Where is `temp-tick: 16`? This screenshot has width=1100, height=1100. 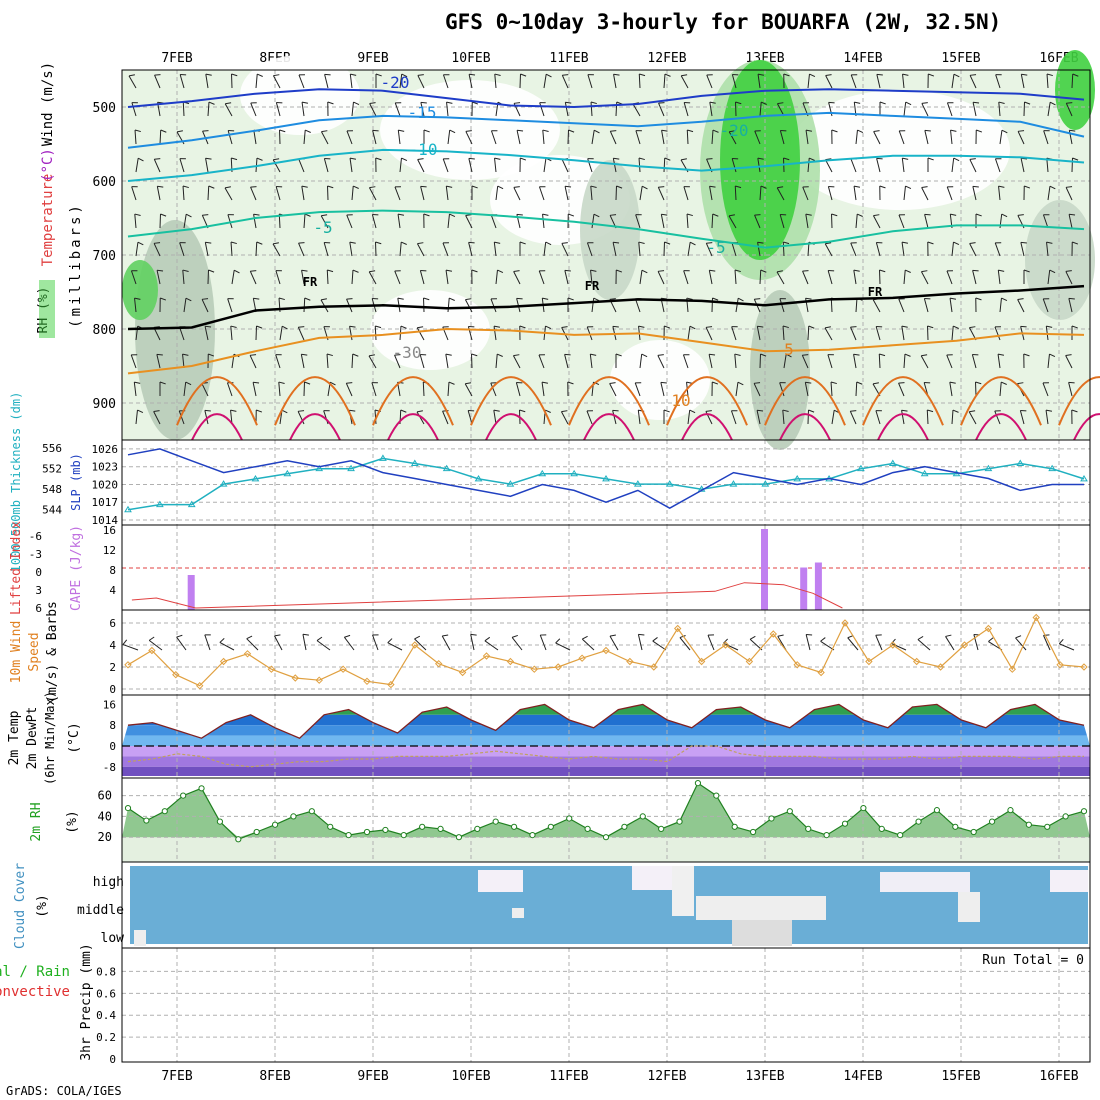 temp-tick: 16 is located at coordinates (109, 704).